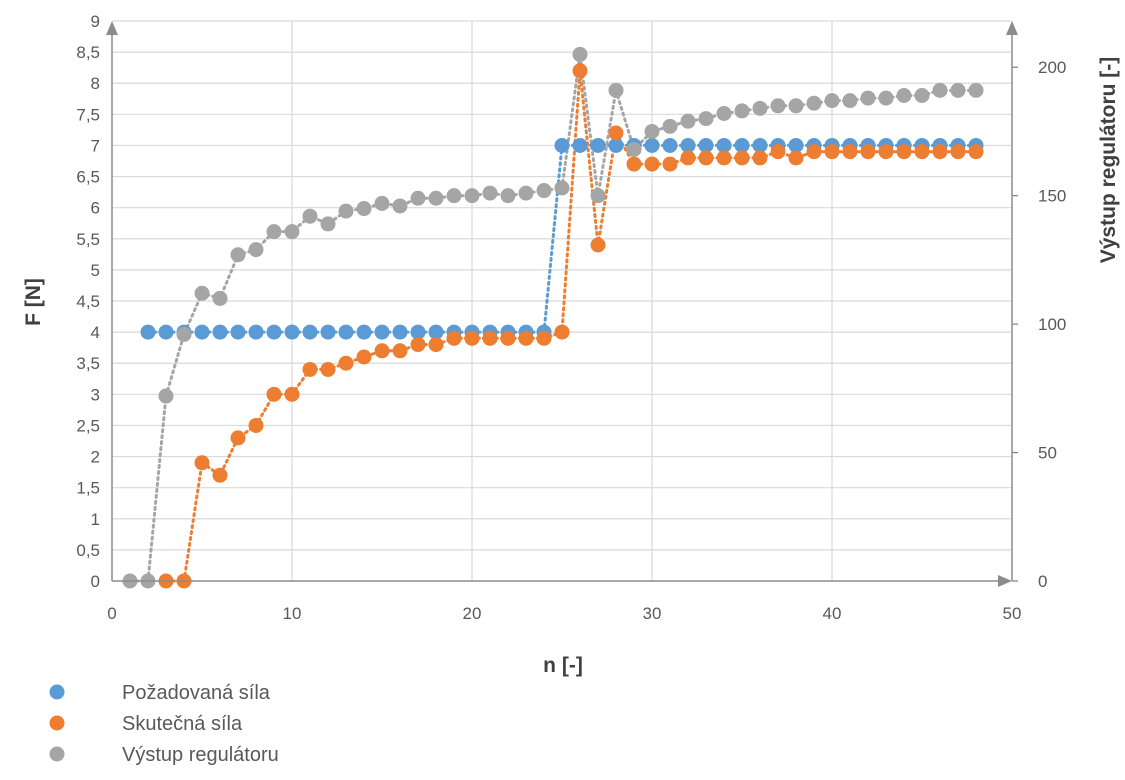 The image size is (1125, 780). What do you see at coordinates (33, 302) in the screenshot?
I see `y-axis-title: F [N]` at bounding box center [33, 302].